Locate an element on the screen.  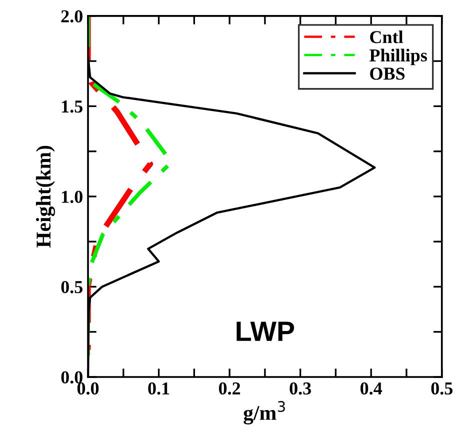
x-tick-label: 0.0 is located at coordinates (88, 388).